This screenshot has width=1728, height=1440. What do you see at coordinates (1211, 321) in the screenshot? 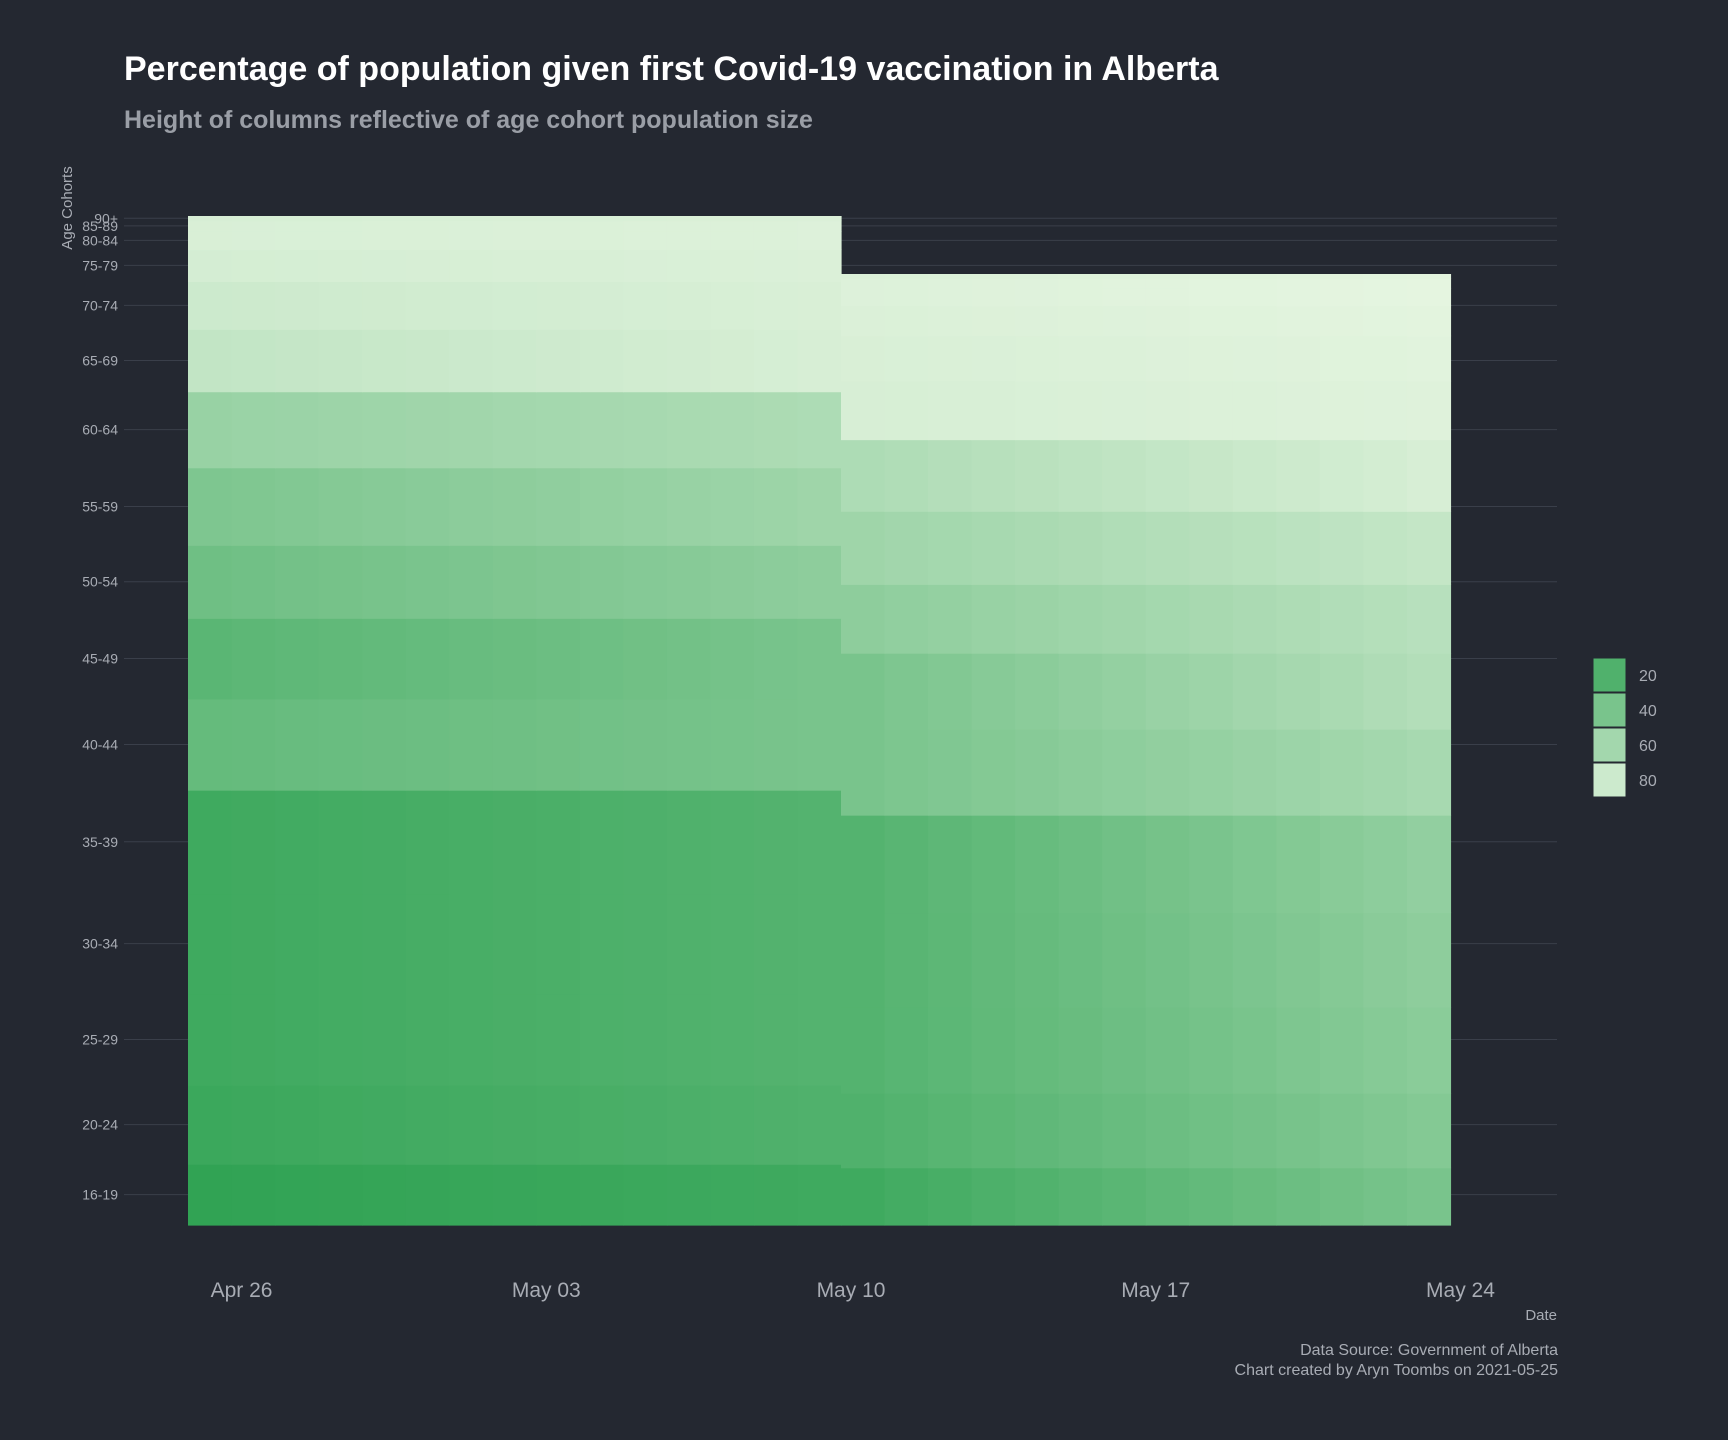
I see `cell-75-79-seg1-d8` at bounding box center [1211, 321].